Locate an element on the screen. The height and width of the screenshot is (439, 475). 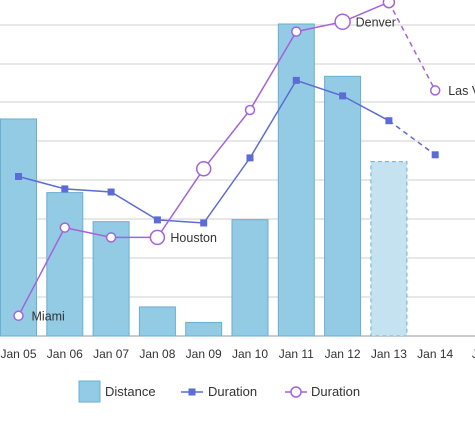
x-tick-label: Jan 10 is located at coordinates (250, 354).